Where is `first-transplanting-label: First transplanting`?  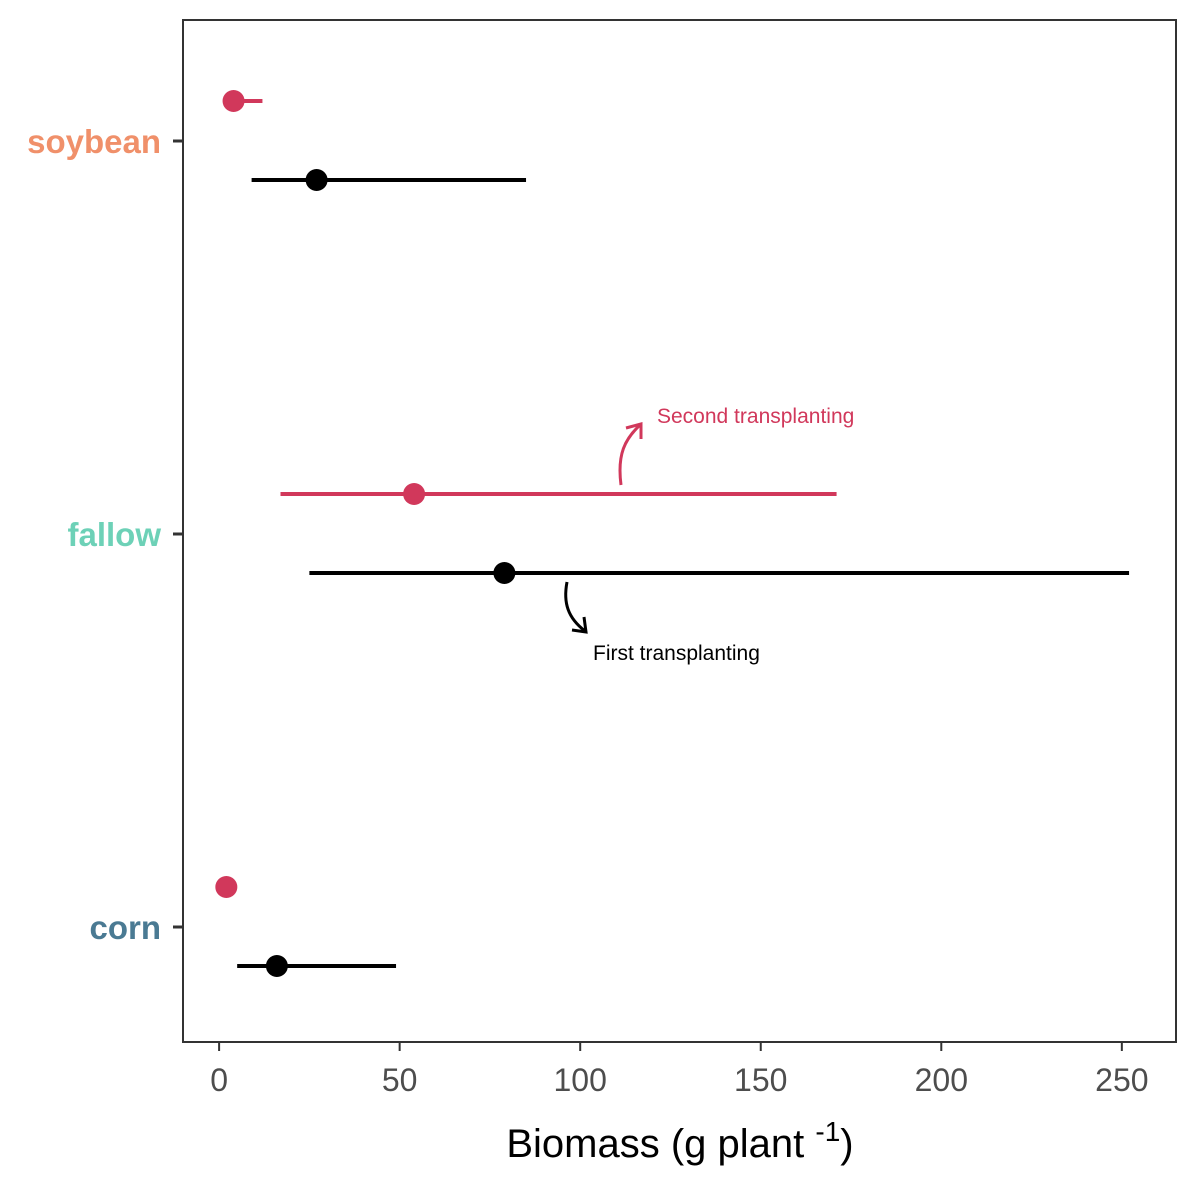
first-transplanting-label: First transplanting is located at coordinates (676, 653).